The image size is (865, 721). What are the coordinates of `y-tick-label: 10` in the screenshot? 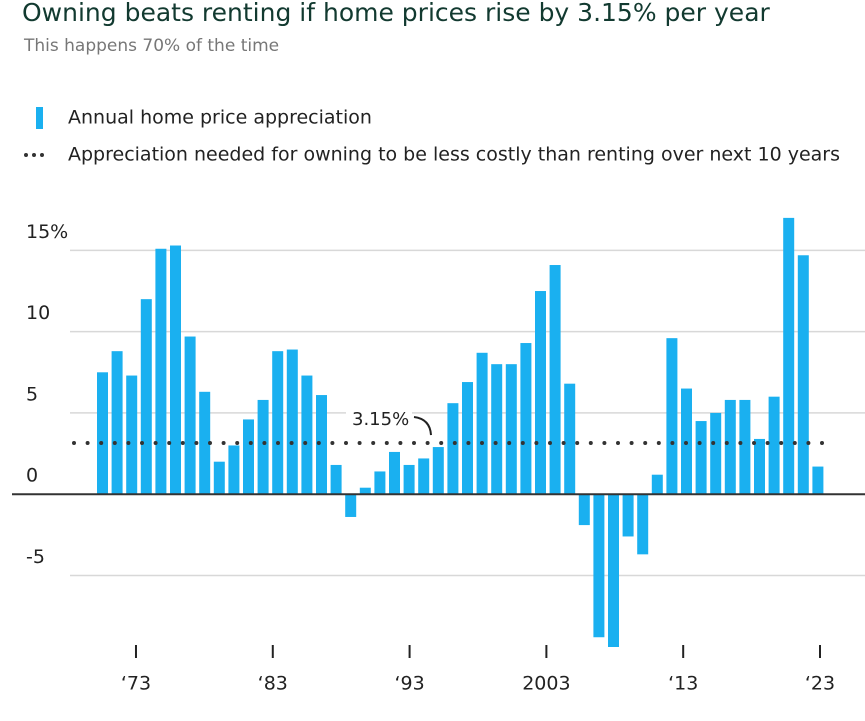 It's located at (38, 313).